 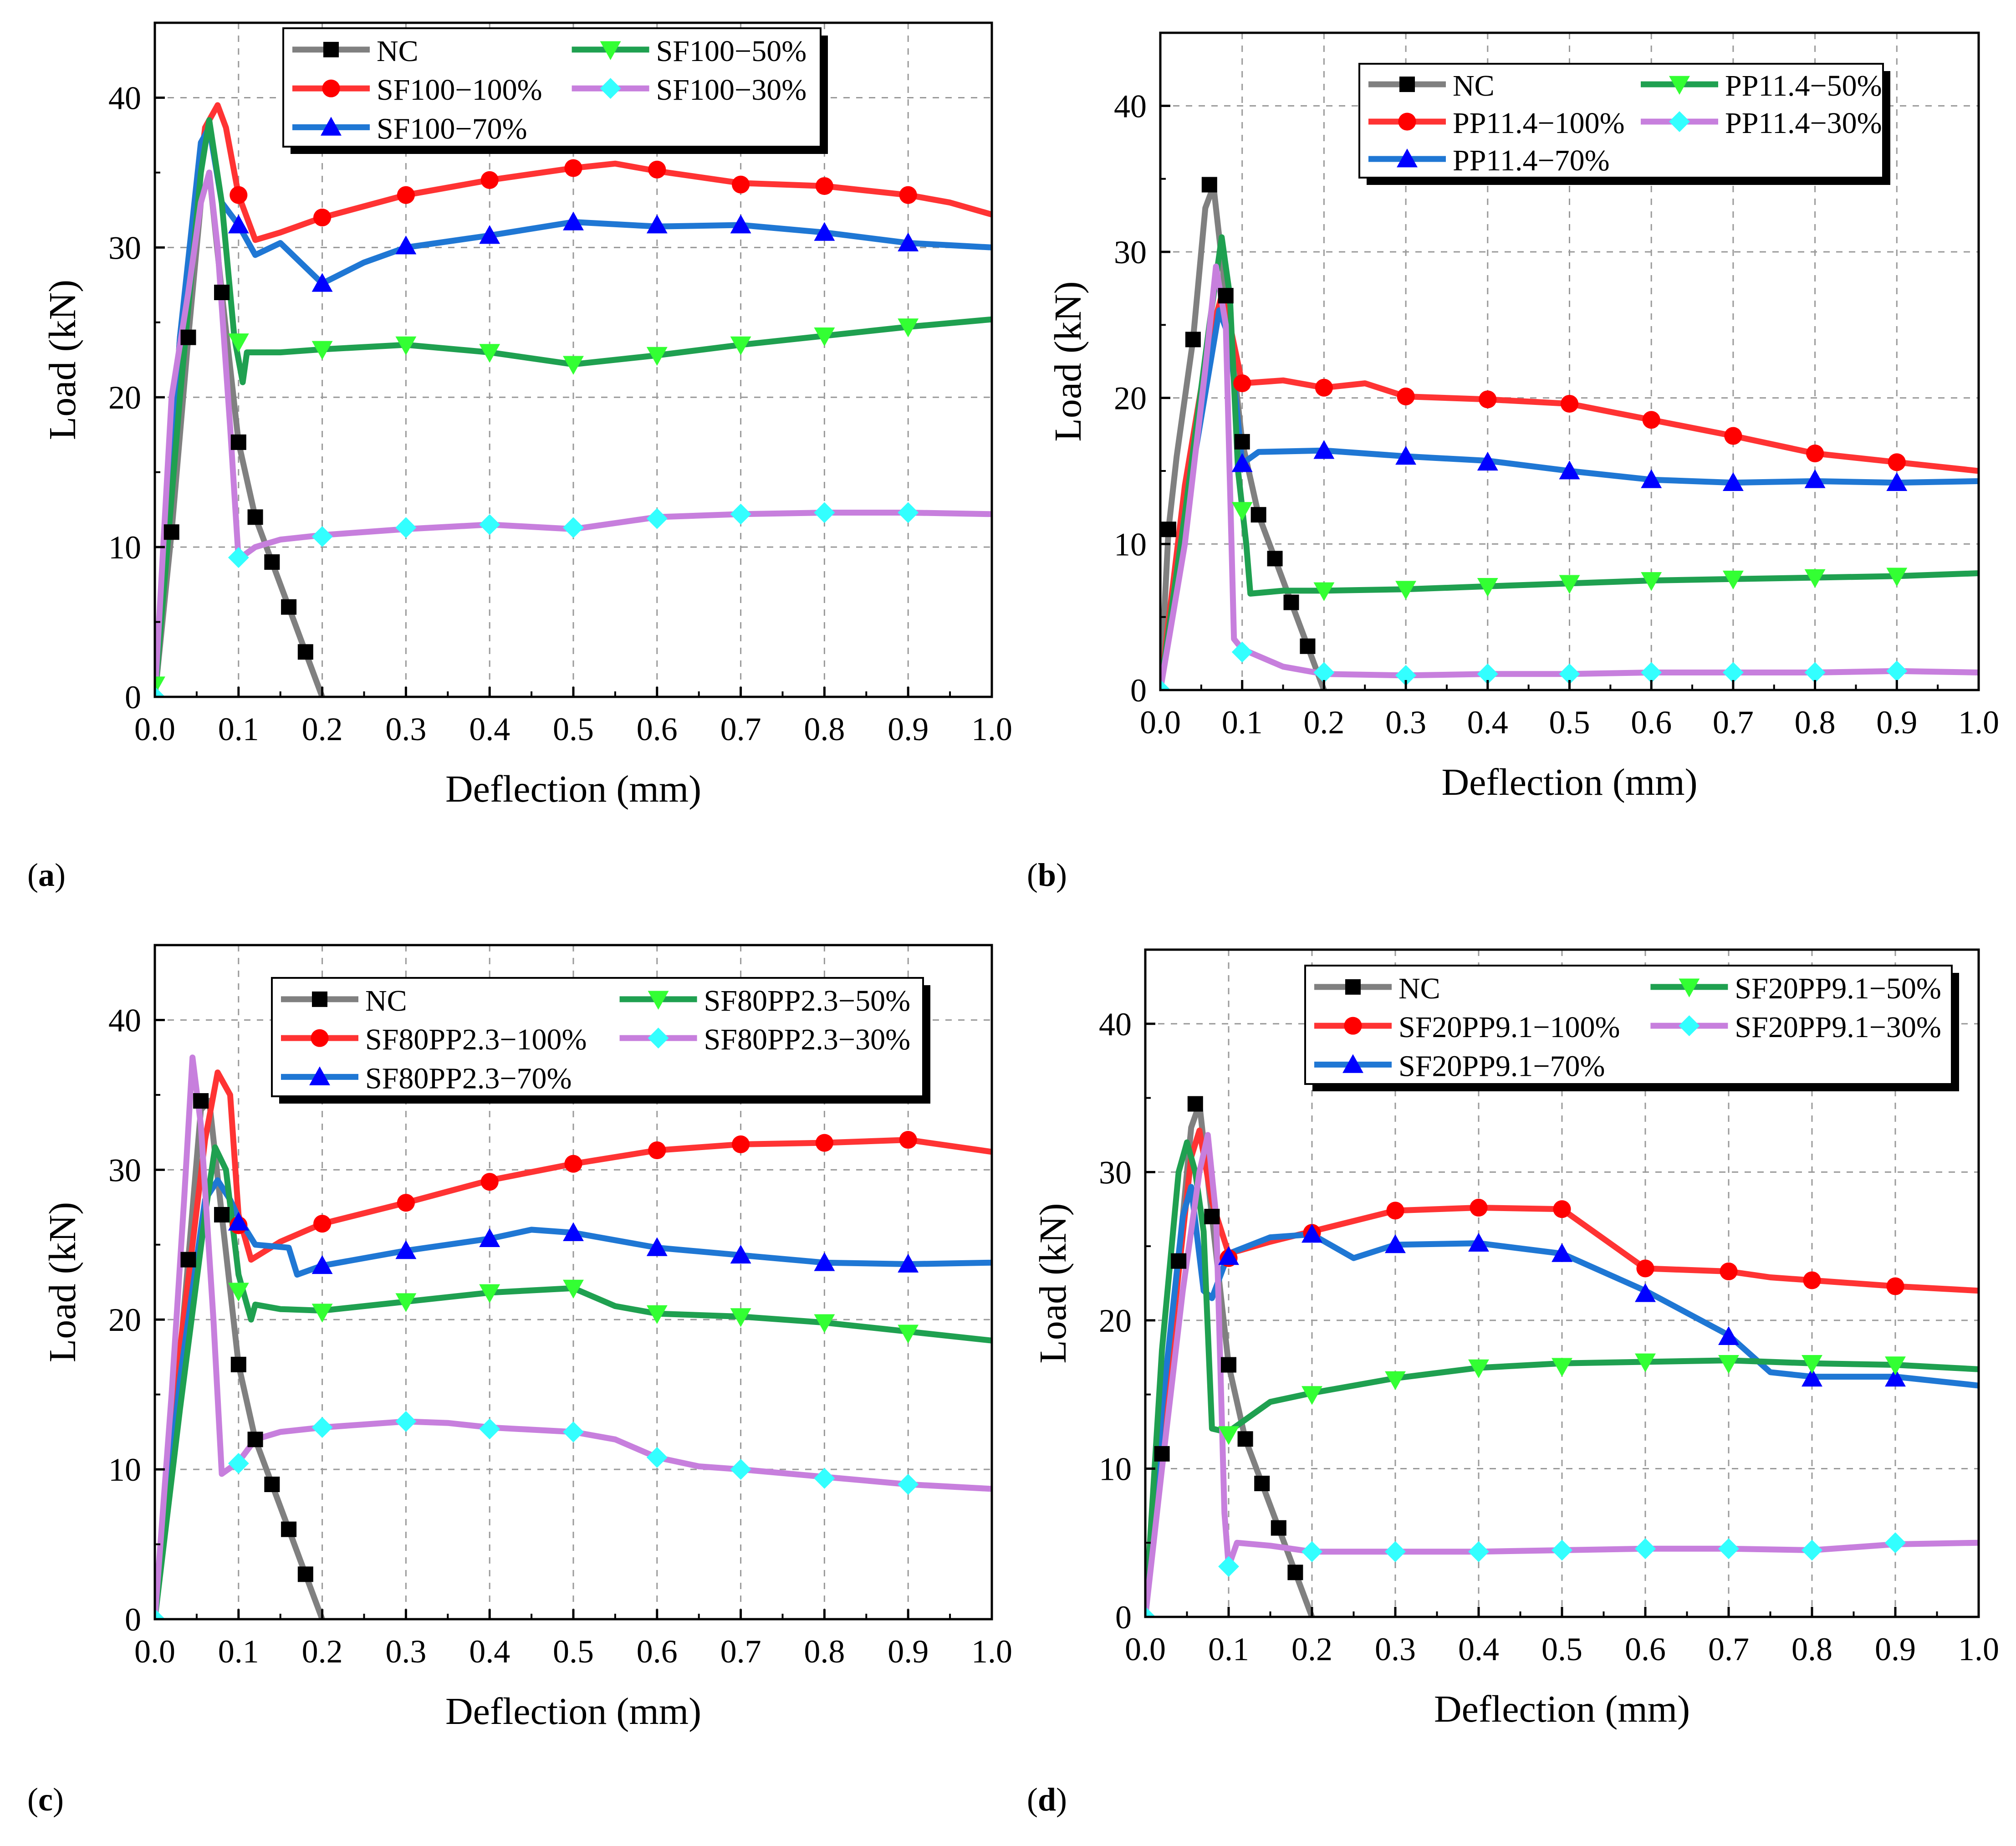 What do you see at coordinates (573, 1711) in the screenshot?
I see `x-axis-title: Deflection (mm)` at bounding box center [573, 1711].